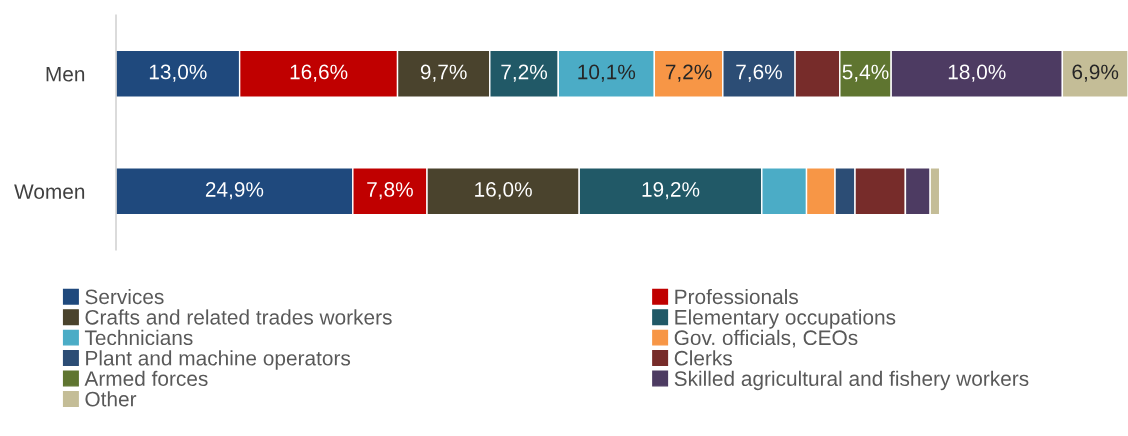 This screenshot has width=1128, height=436. Describe the element at coordinates (671, 191) in the screenshot. I see `data-label: 19,2%` at that location.